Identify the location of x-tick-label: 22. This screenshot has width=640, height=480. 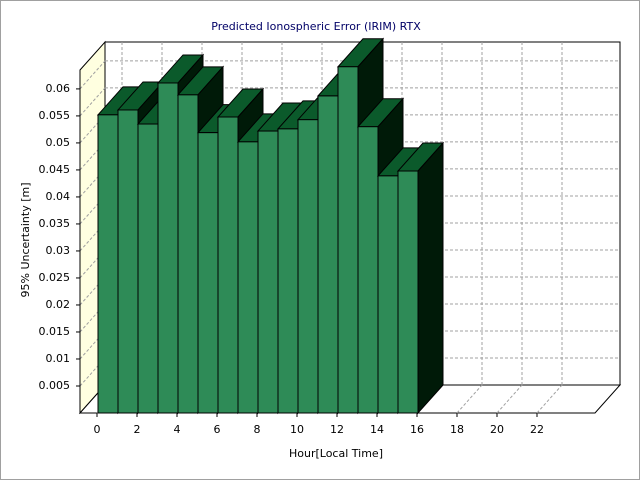
(537, 429).